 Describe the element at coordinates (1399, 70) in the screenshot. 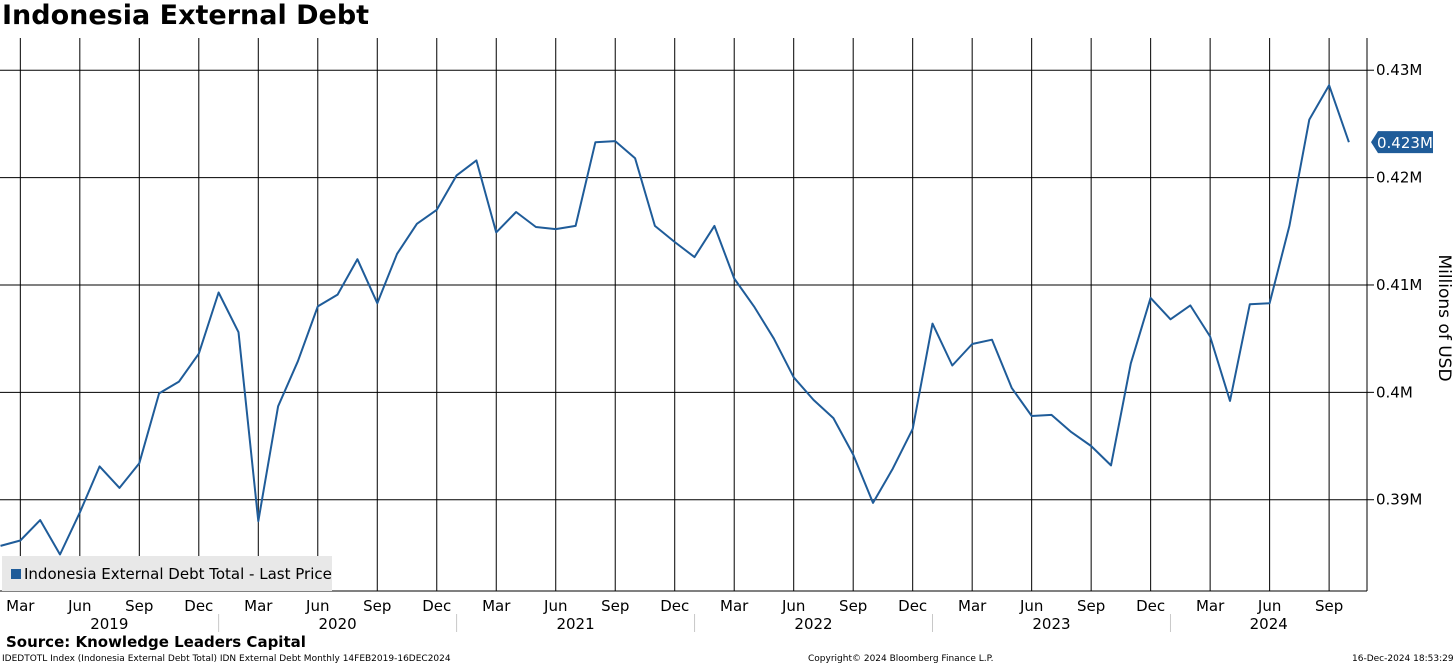

I see `y-tick-label: 0.43M` at that location.